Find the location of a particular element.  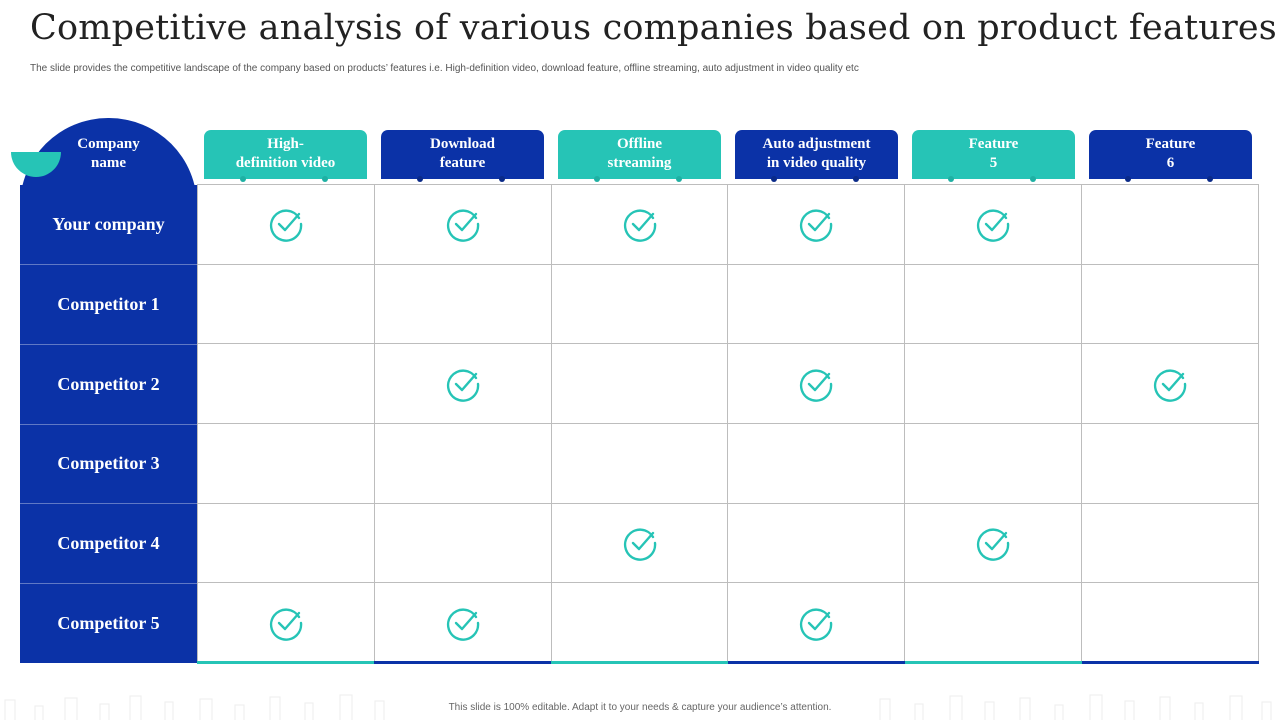

feature-header-4: Auto adjustment in video quality is located at coordinates (816, 156).